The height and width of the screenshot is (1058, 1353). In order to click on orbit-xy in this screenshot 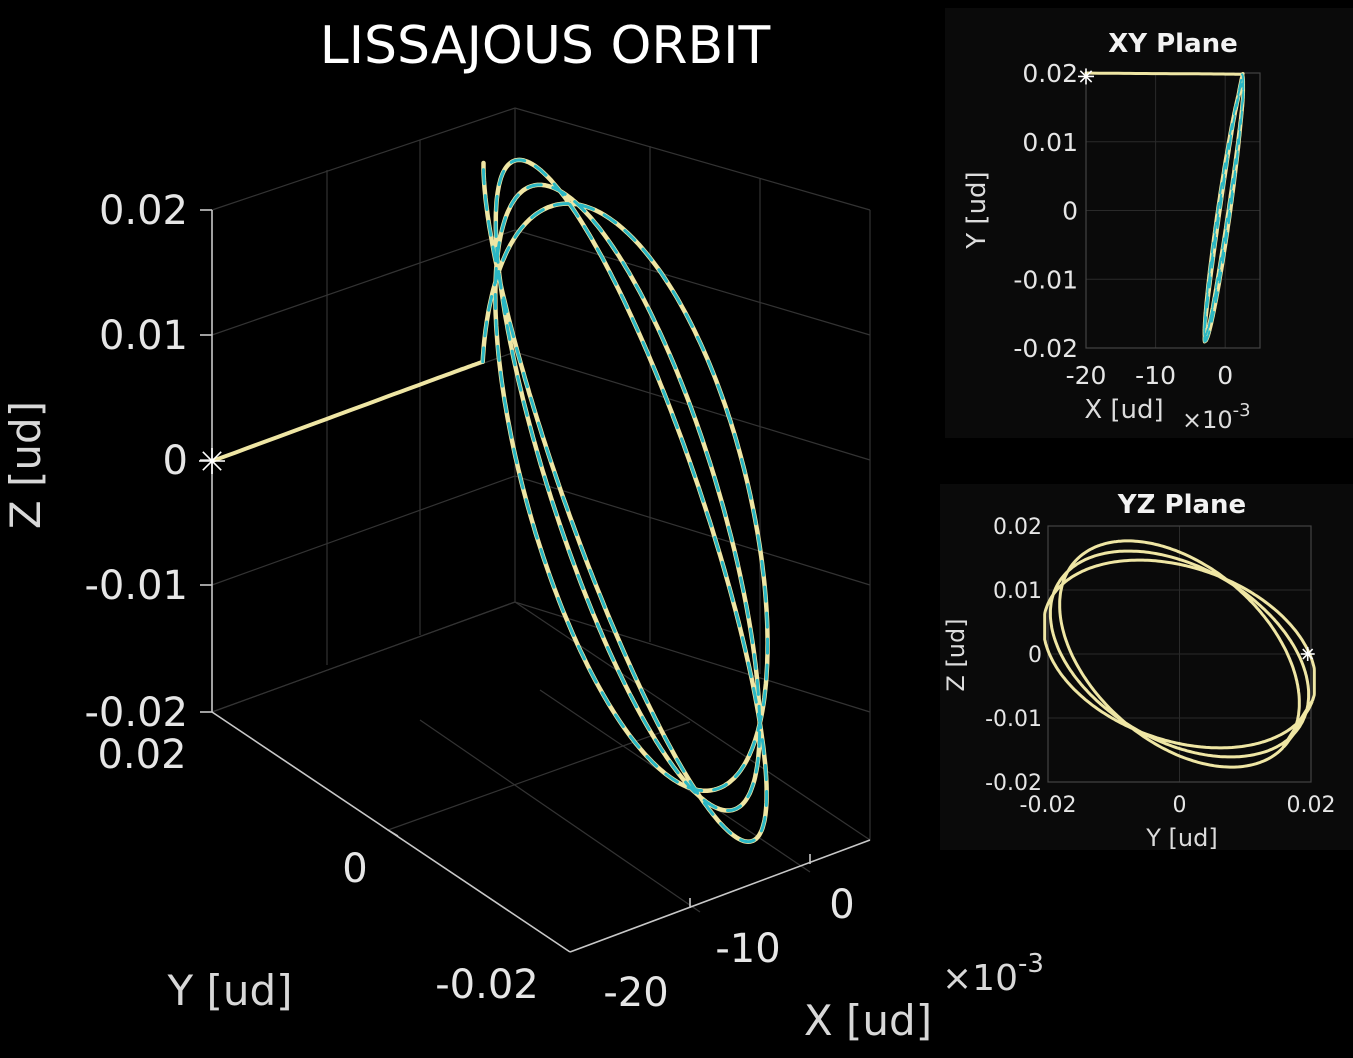, I will do `click(1162, 206)`.